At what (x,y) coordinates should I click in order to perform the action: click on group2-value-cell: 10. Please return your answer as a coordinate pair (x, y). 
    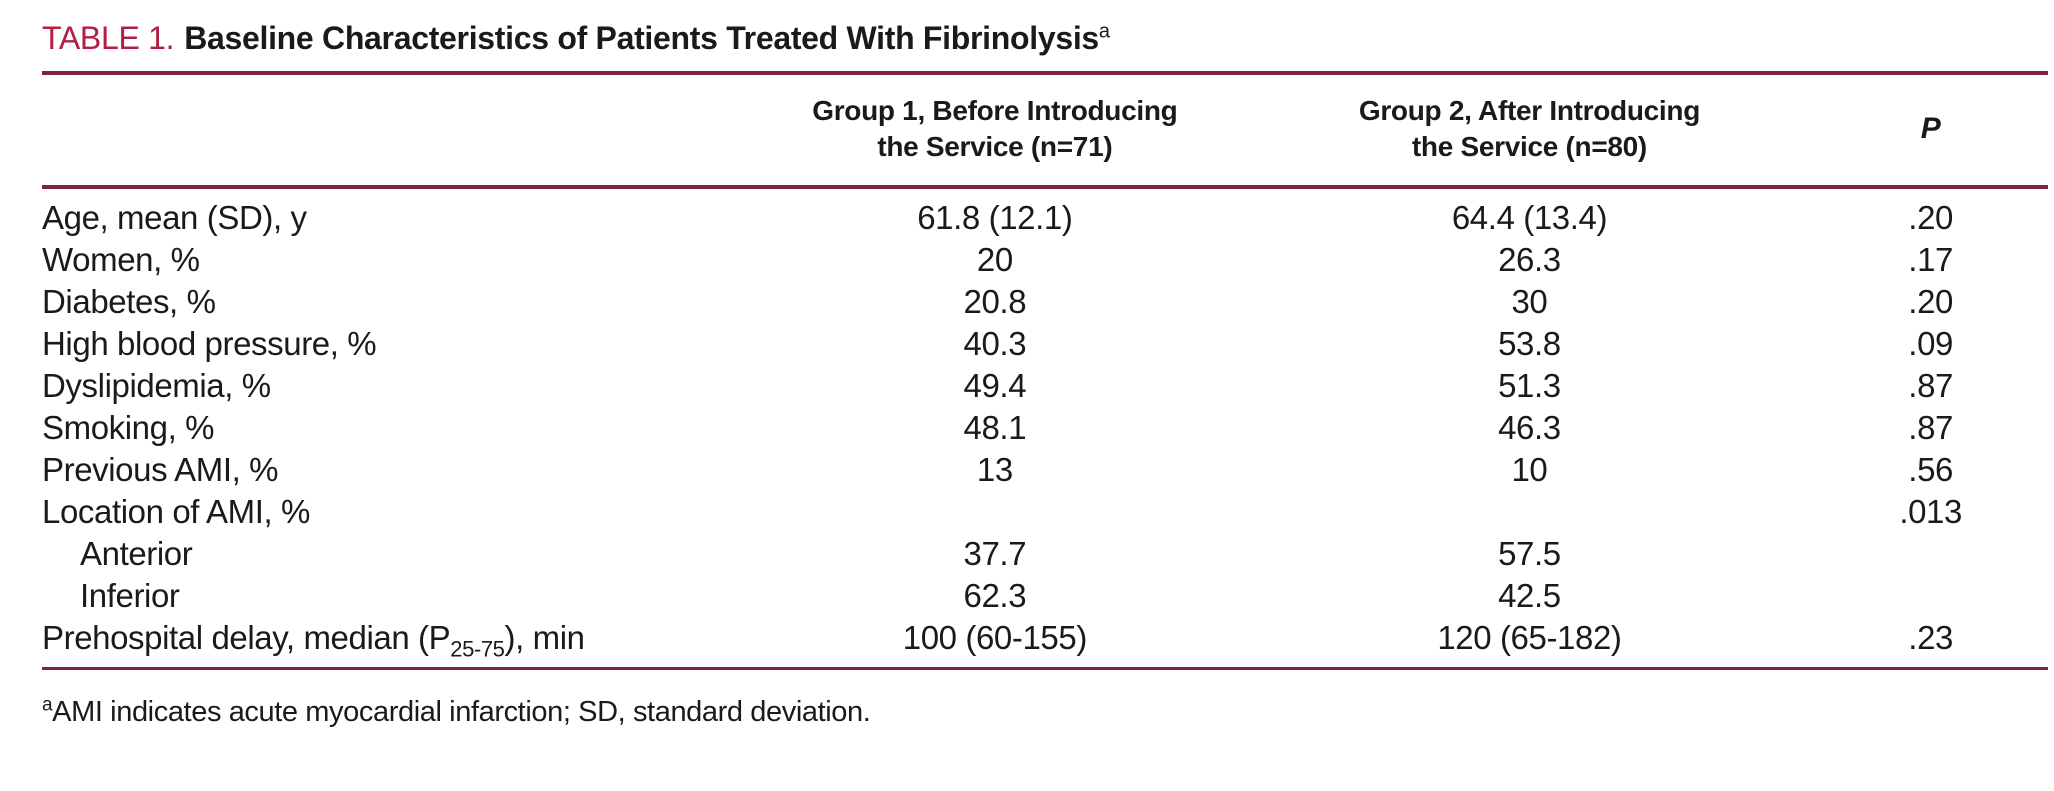
    Looking at the image, I should click on (1529, 469).